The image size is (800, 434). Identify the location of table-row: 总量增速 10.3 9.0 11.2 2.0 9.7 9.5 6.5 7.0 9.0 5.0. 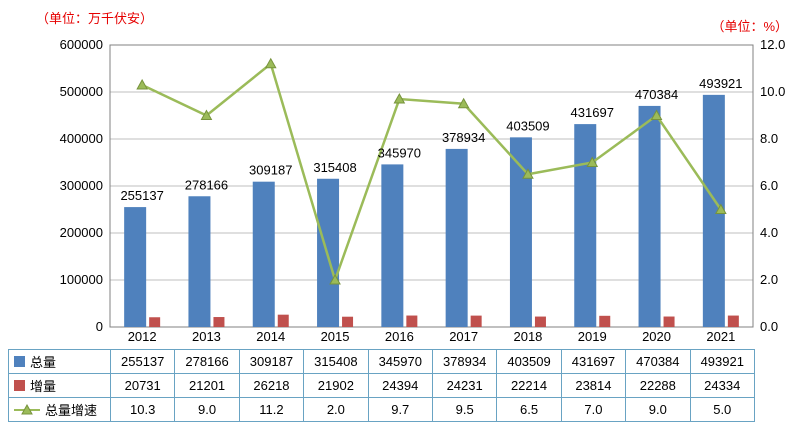
(382, 409).